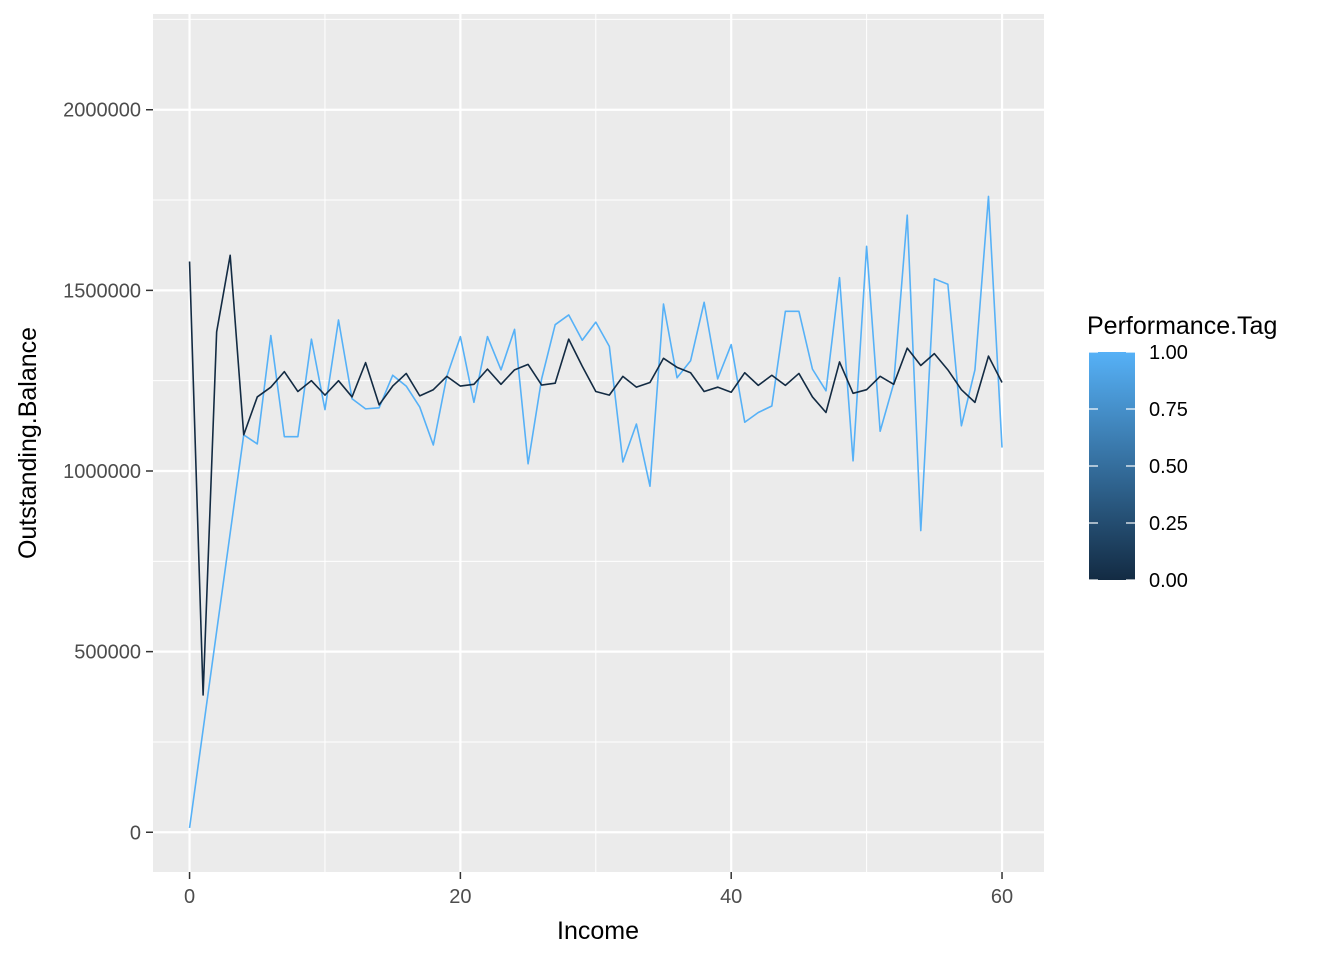  What do you see at coordinates (1002, 897) in the screenshot?
I see `x-tick-label: 60` at bounding box center [1002, 897].